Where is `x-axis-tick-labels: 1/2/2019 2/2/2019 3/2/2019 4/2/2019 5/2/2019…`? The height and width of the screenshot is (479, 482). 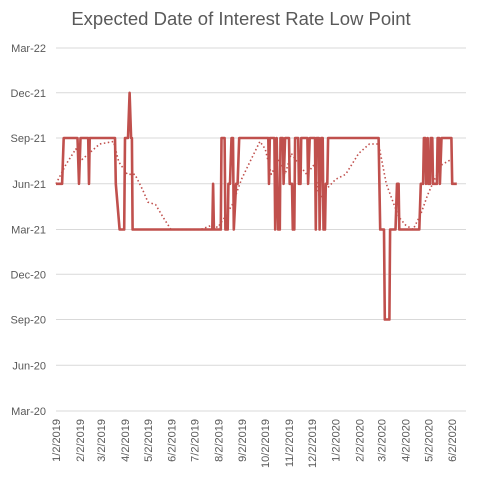 x-axis-tick-labels: 1/2/2019 2/2/2019 3/2/2019 4/2/2019 5/2/2019… is located at coordinates (255, 443).